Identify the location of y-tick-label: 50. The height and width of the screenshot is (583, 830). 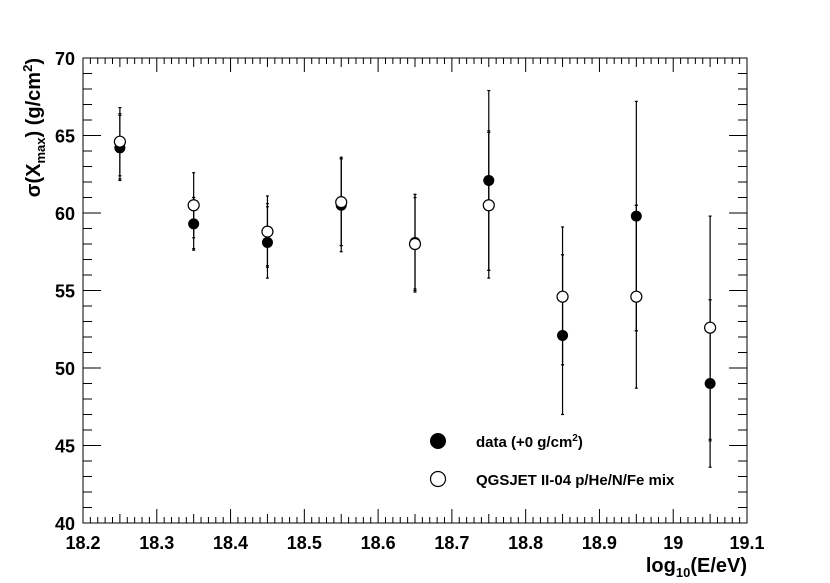
(65, 369).